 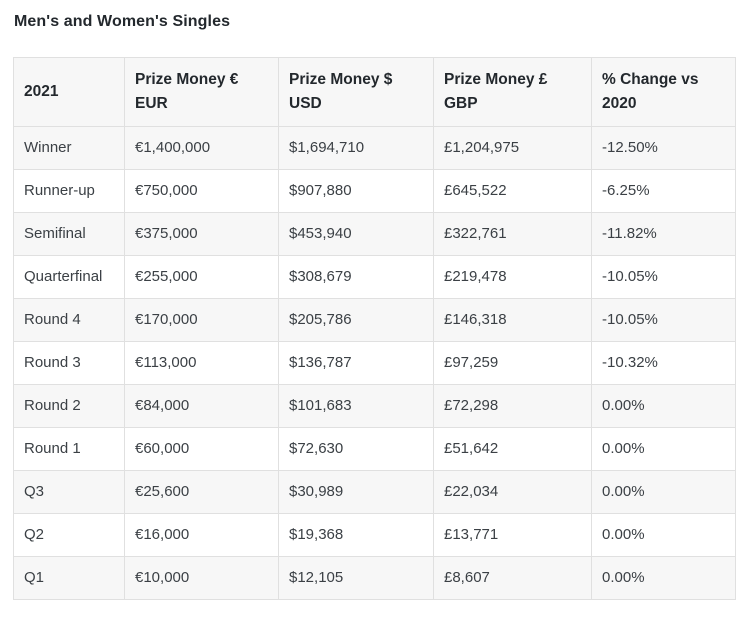 I want to click on usd-cell: $136,787, so click(x=356, y=363).